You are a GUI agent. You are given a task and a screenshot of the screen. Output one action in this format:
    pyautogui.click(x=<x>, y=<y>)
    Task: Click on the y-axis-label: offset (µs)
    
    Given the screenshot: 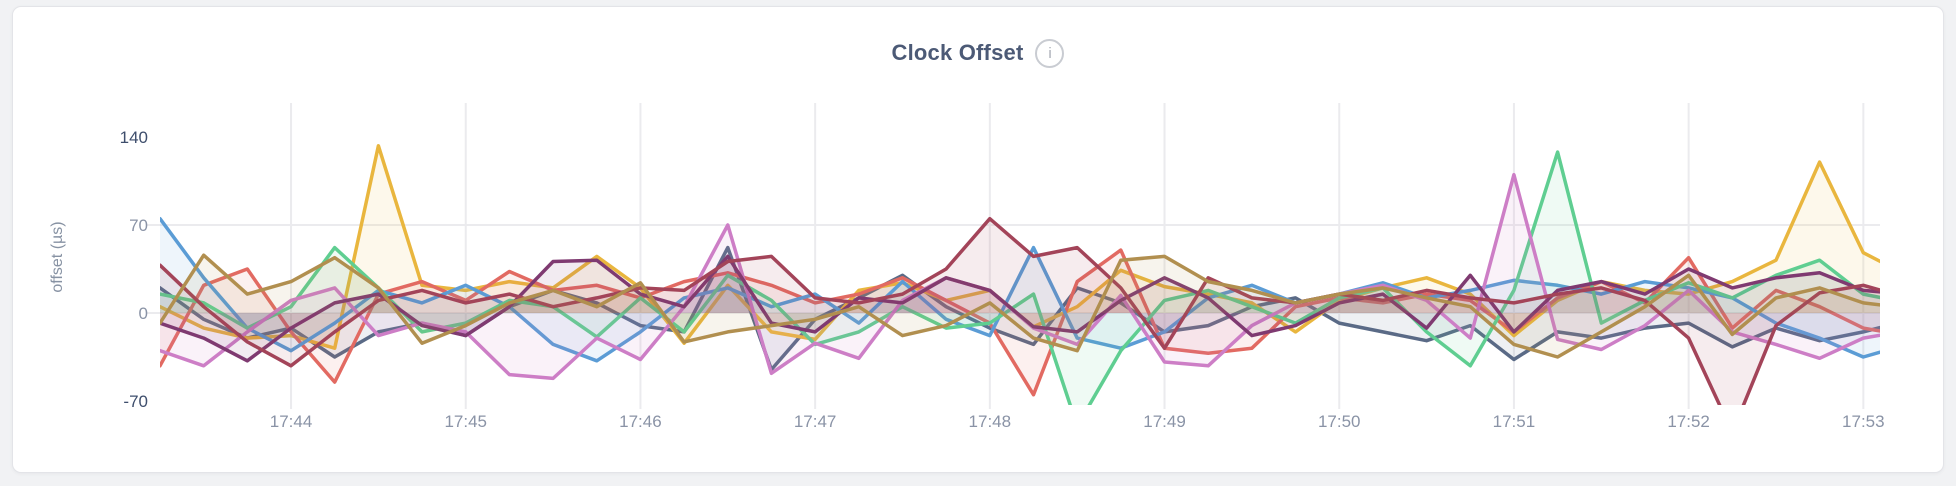 What is the action you would take?
    pyautogui.click(x=57, y=256)
    